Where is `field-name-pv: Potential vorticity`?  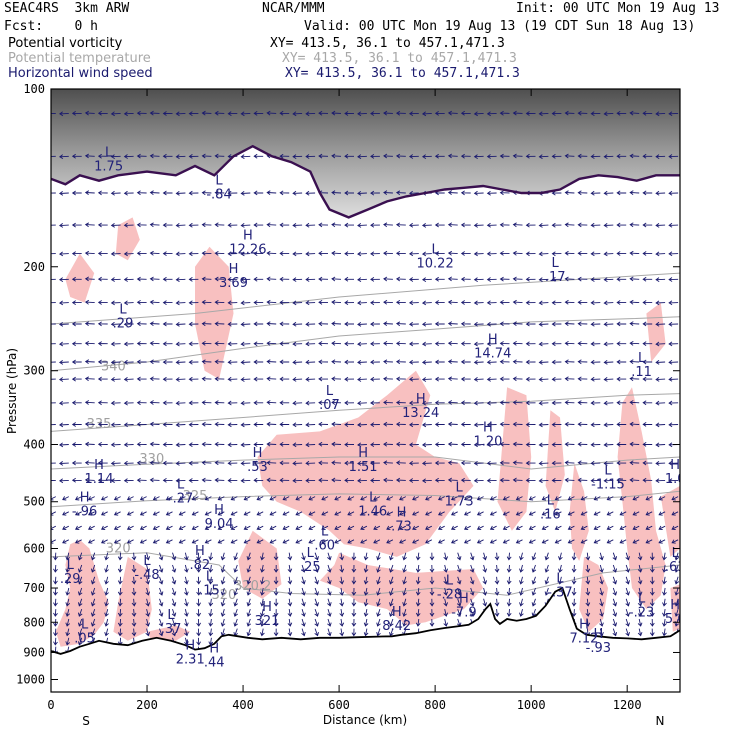
field-name-pv: Potential vorticity is located at coordinates (65, 43).